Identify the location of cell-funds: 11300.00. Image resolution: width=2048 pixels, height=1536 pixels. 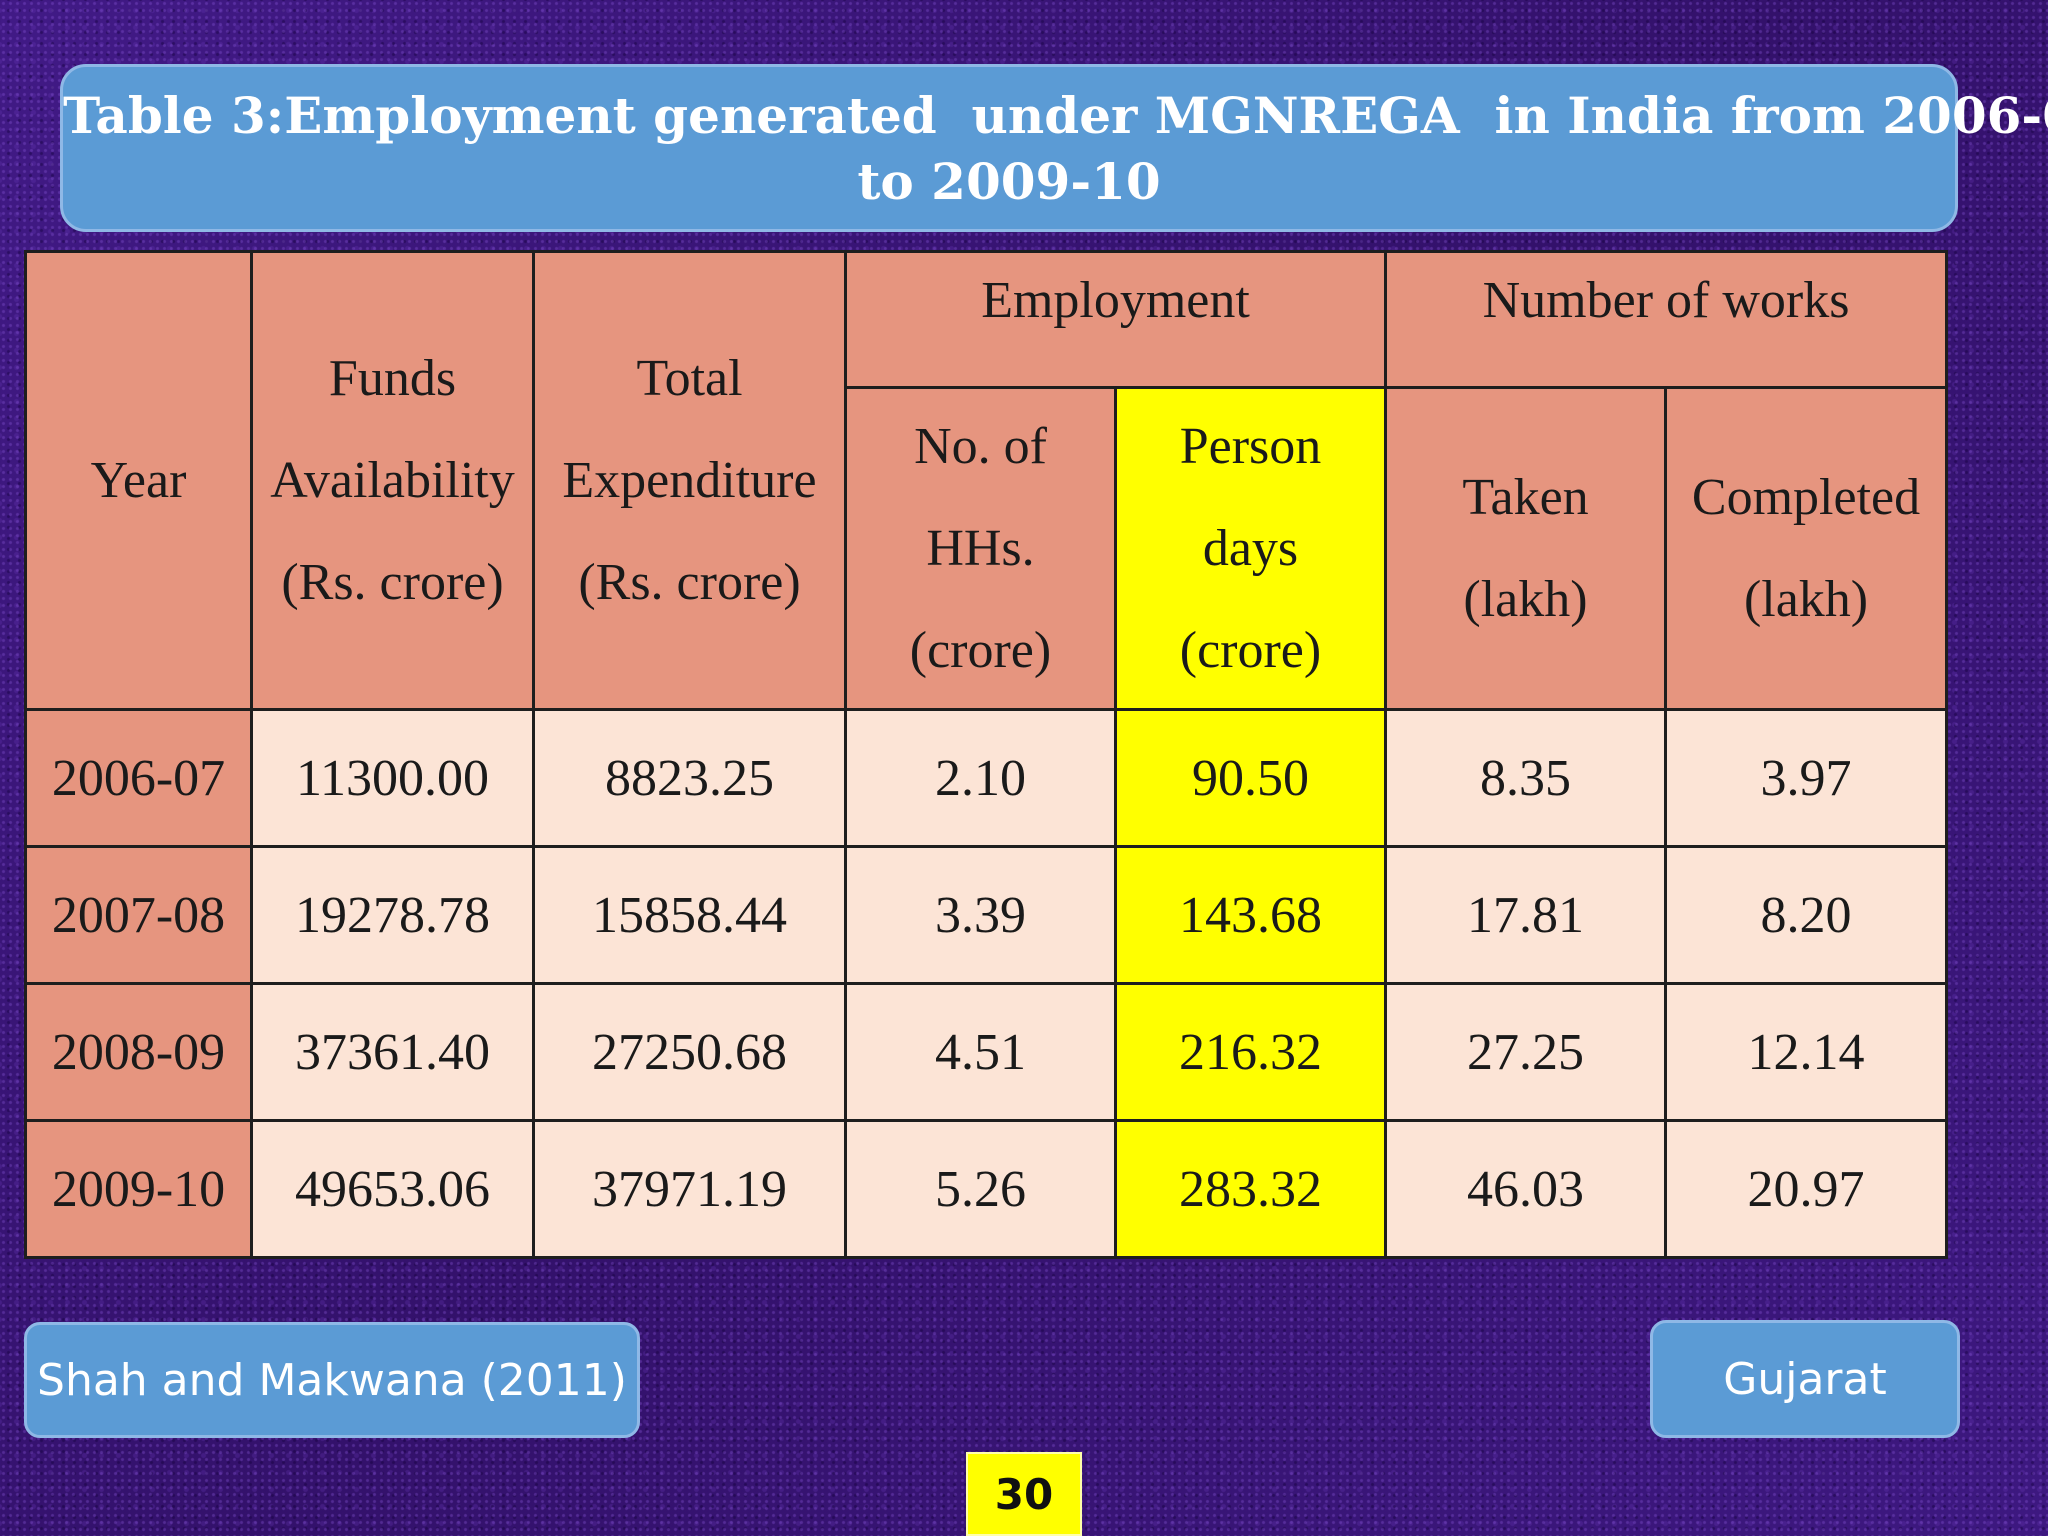
(392, 778).